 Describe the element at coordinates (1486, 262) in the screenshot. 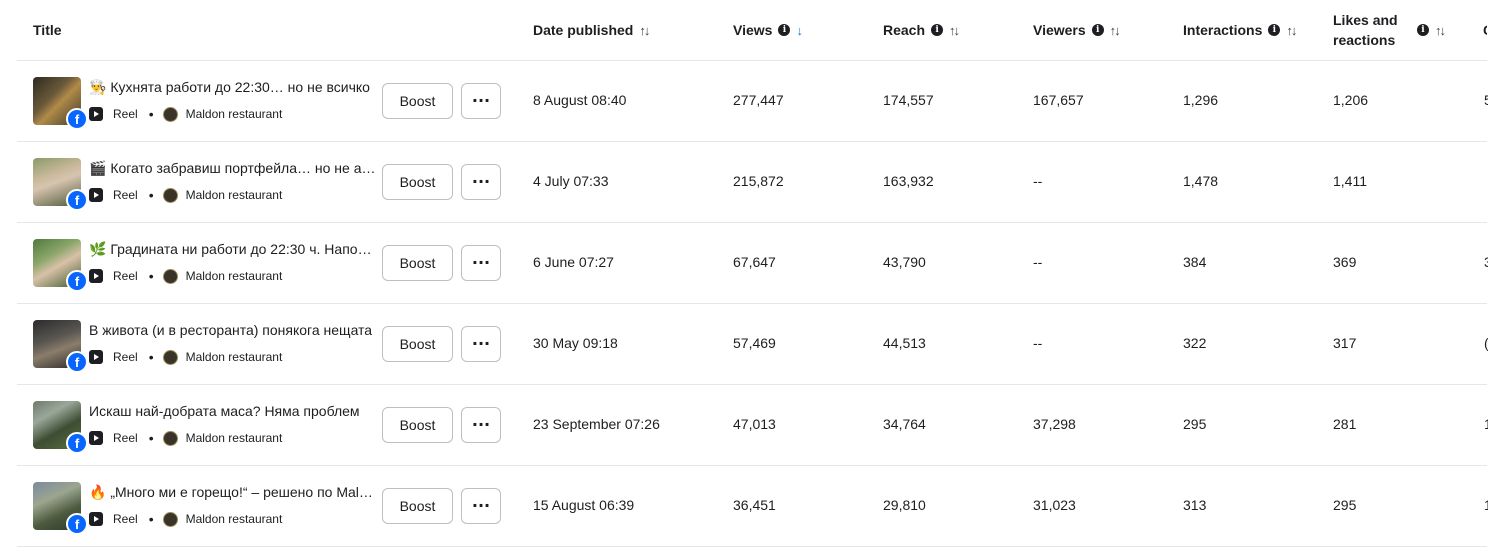

I see `next-column-cell: 3` at that location.